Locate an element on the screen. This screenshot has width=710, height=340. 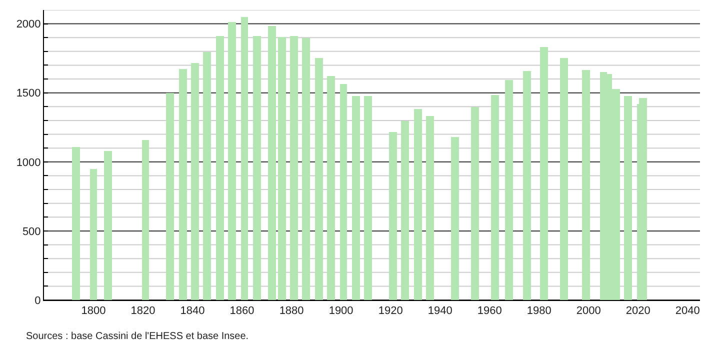
x-tick-label: 1980 is located at coordinates (539, 311).